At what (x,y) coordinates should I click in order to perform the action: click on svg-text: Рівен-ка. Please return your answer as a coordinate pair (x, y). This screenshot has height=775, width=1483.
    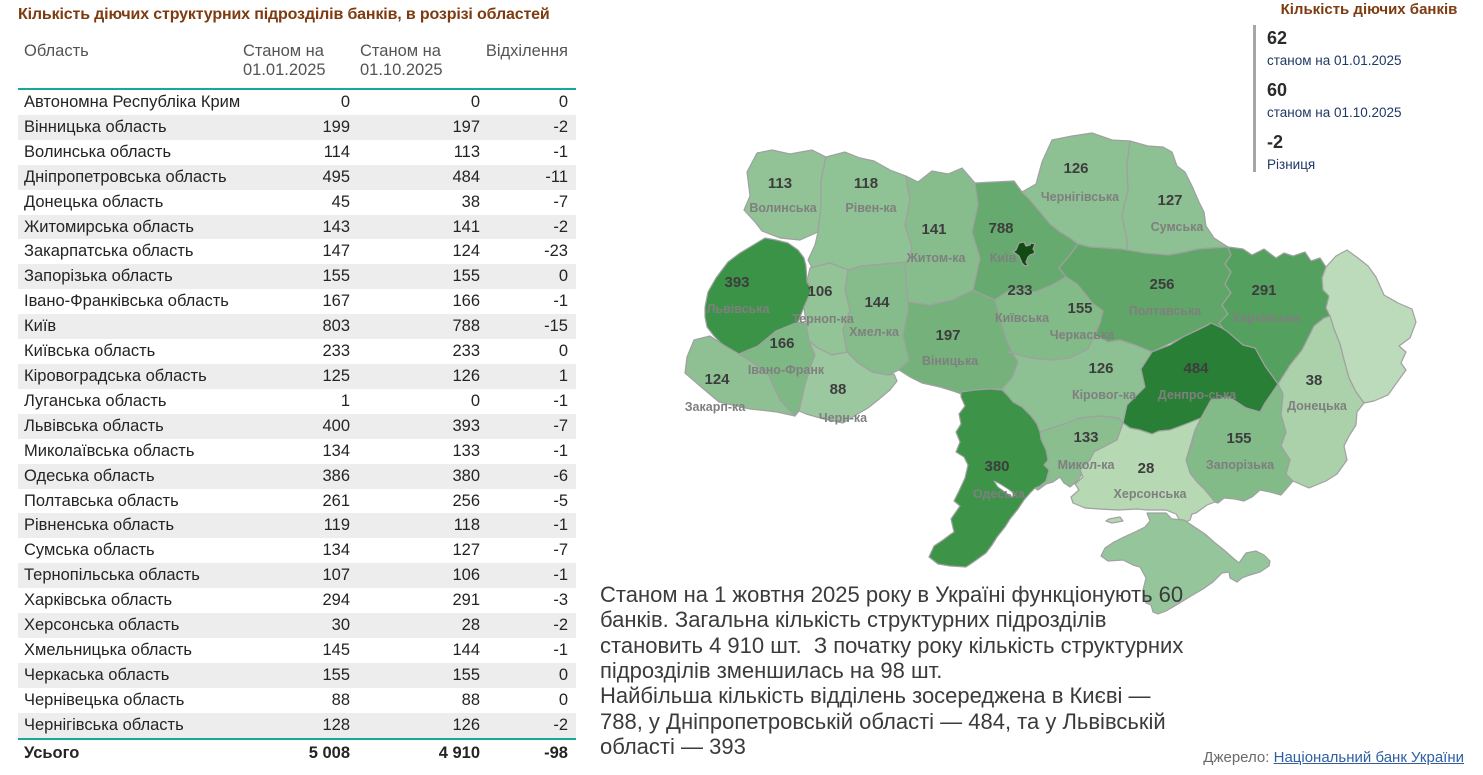
    Looking at the image, I should click on (871, 208).